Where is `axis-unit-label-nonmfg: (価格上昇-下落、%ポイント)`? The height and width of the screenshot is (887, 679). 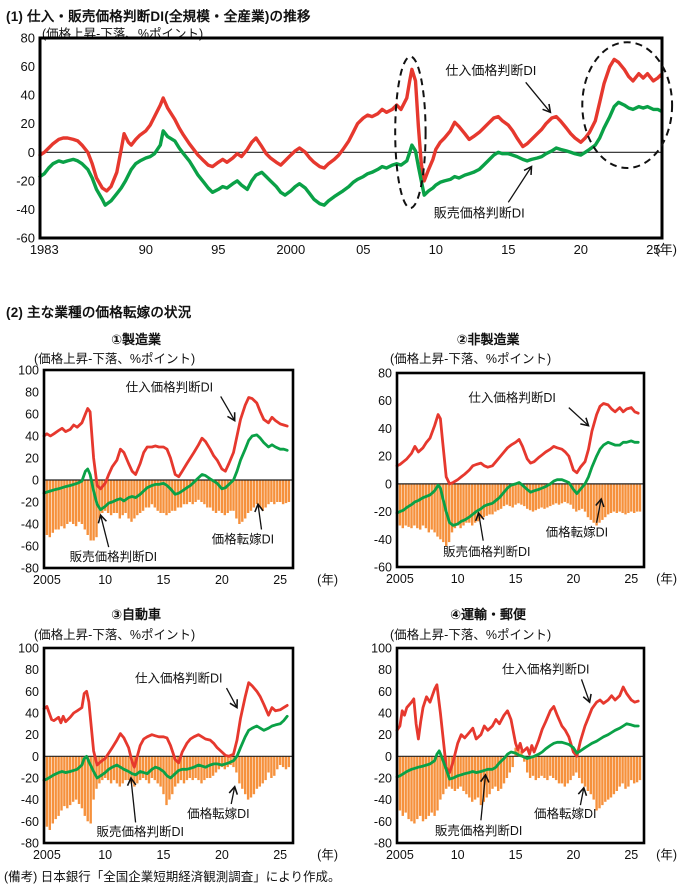 axis-unit-label-nonmfg: (価格上昇-下落、%ポイント) is located at coordinates (471, 359).